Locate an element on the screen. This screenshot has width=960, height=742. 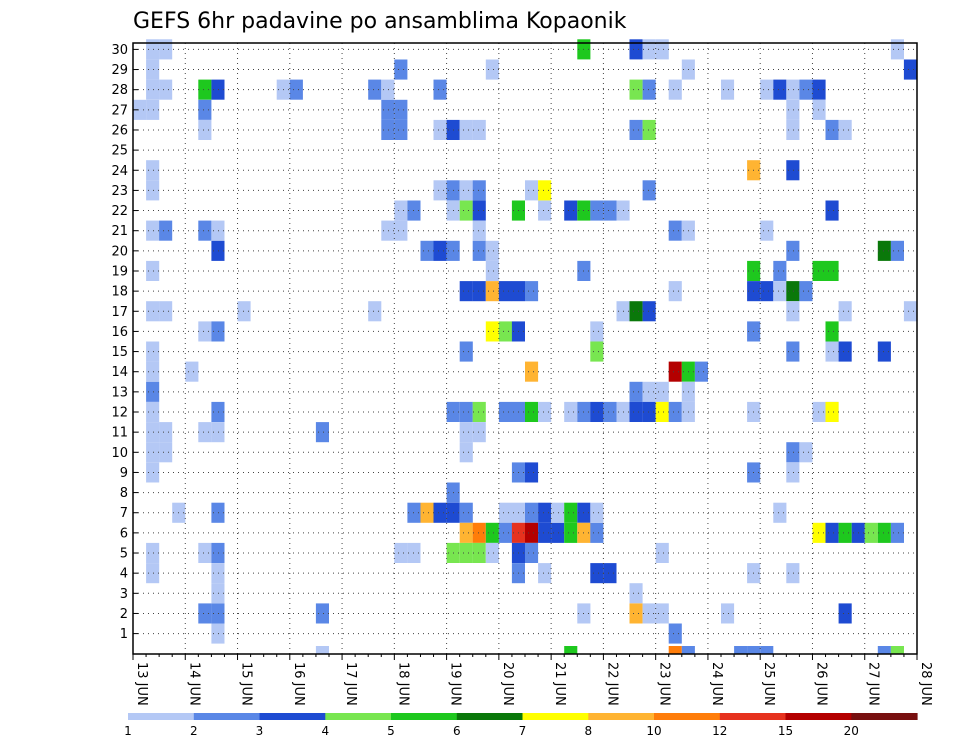
y-tick-label: 10 is located at coordinates (119, 453).